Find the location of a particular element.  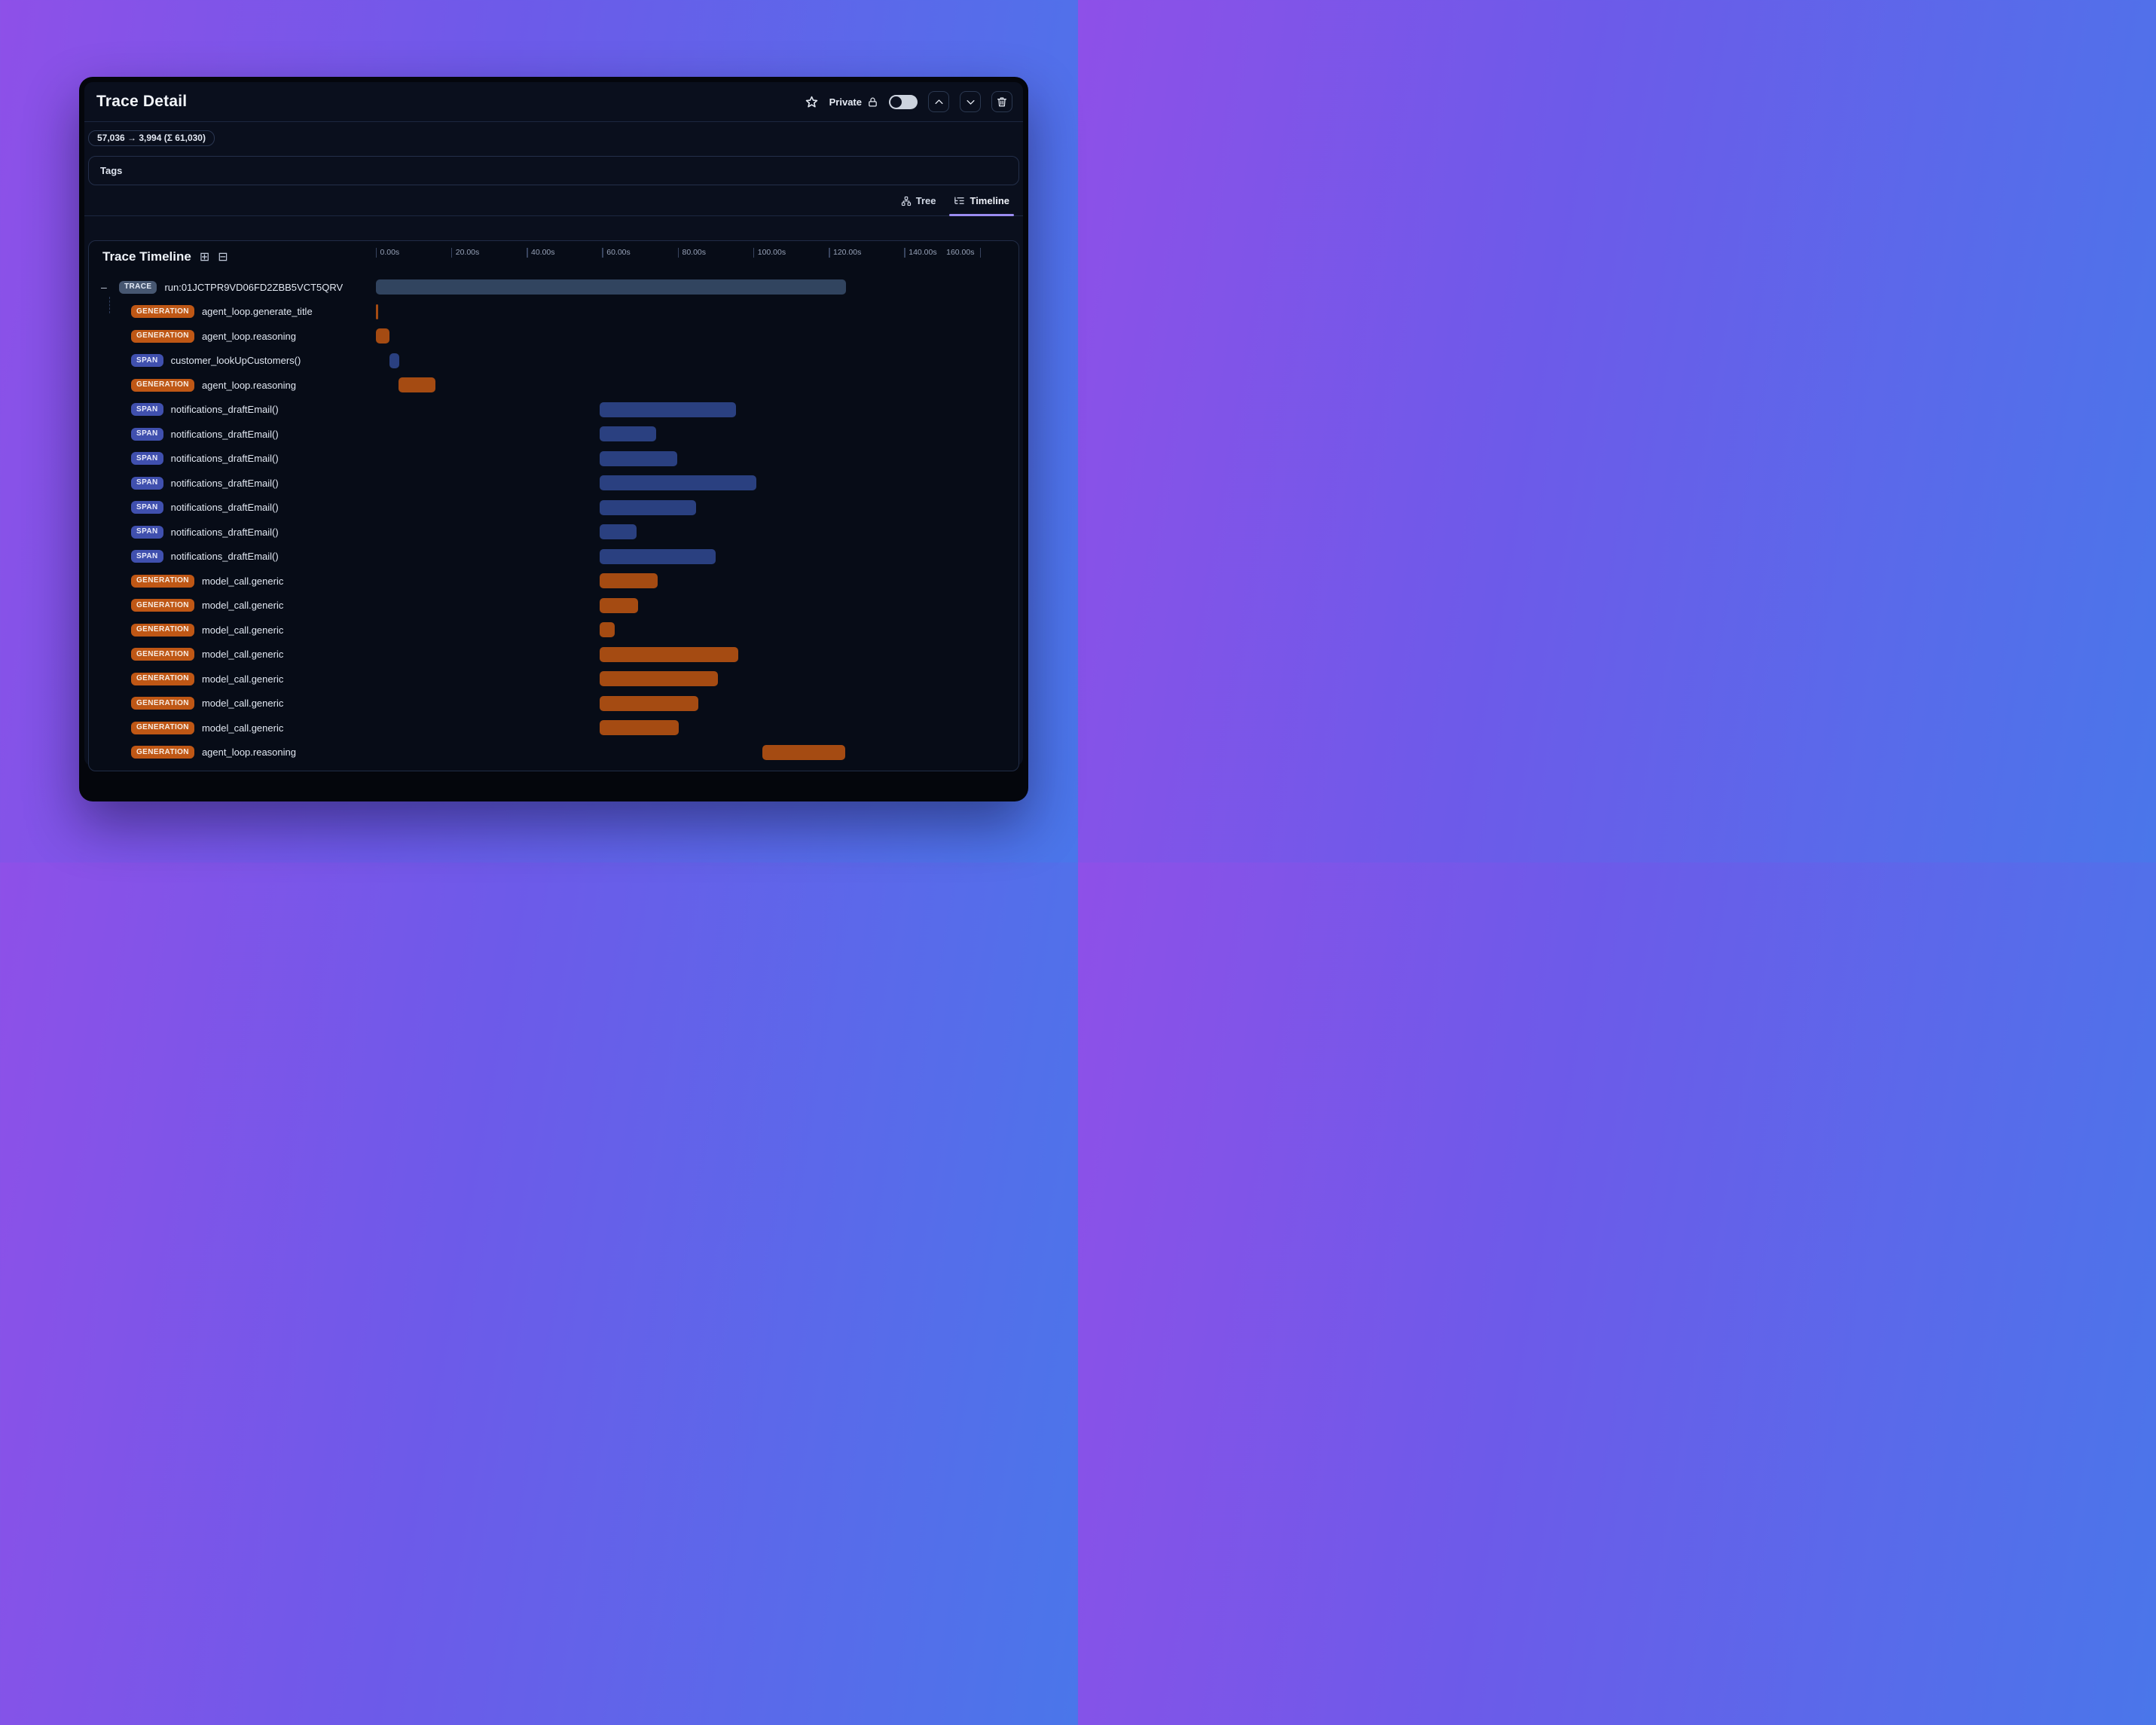

trash-icon is located at coordinates (1001, 102).